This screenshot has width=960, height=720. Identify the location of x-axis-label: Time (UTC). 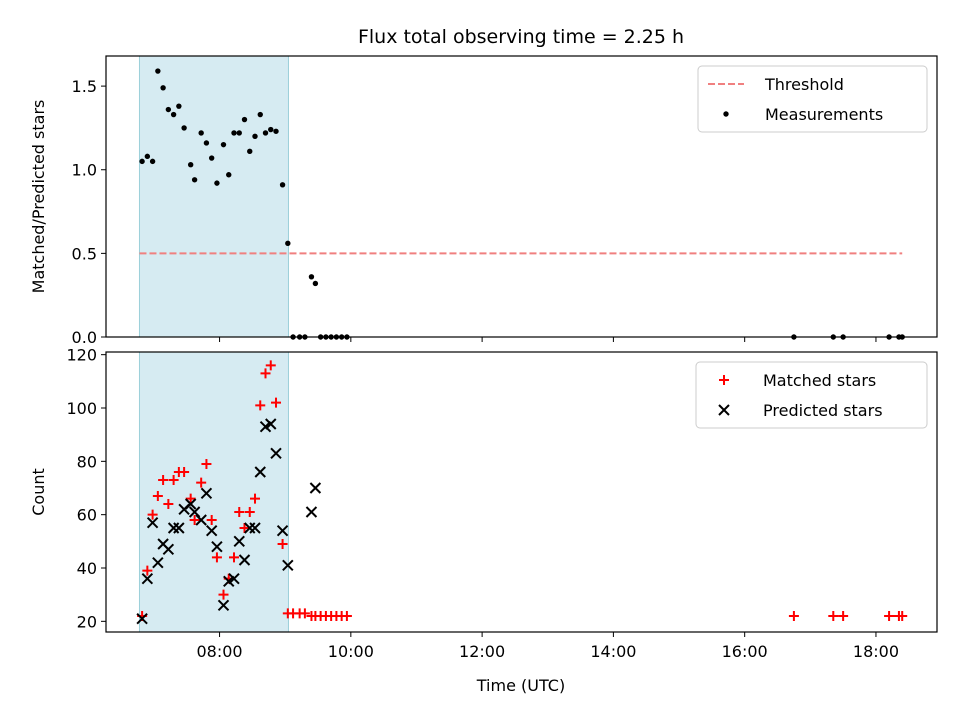
(520, 685).